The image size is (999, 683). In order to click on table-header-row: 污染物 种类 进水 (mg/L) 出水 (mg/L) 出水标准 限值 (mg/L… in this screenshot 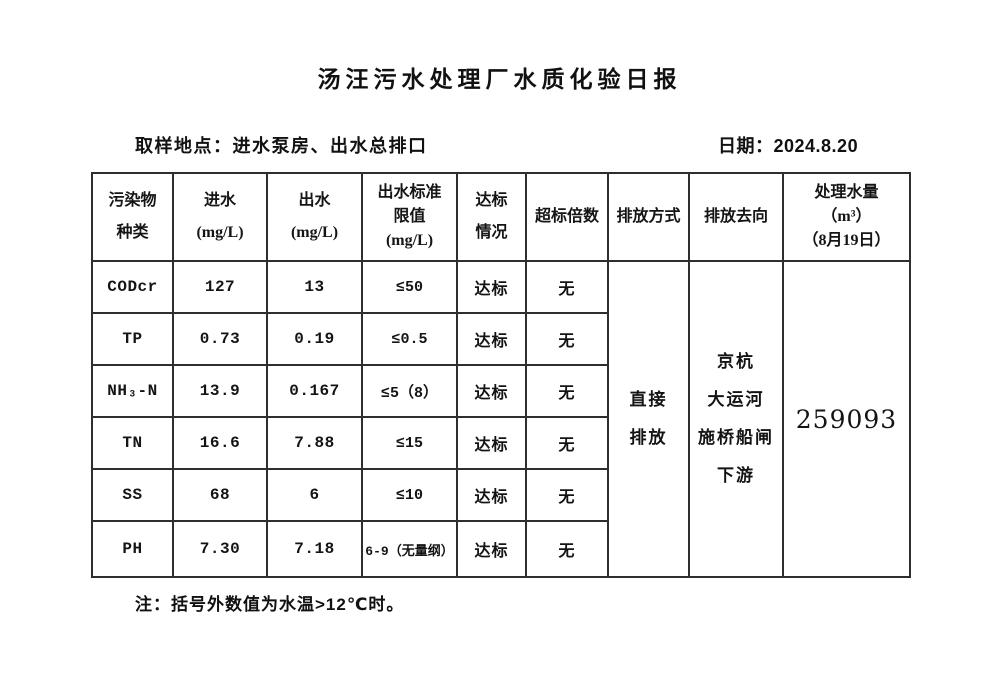, I will do `click(501, 217)`.